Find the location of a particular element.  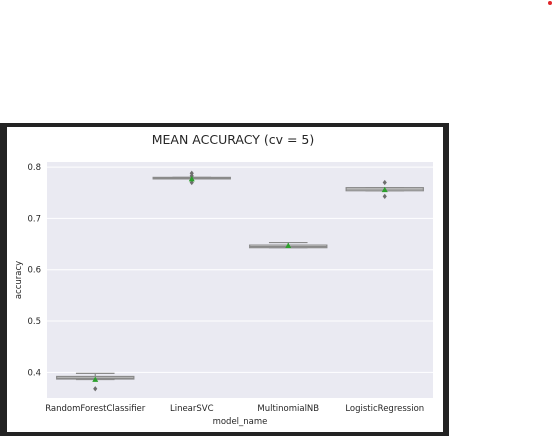

x-tick-label: MultinomialNB is located at coordinates (288, 409).